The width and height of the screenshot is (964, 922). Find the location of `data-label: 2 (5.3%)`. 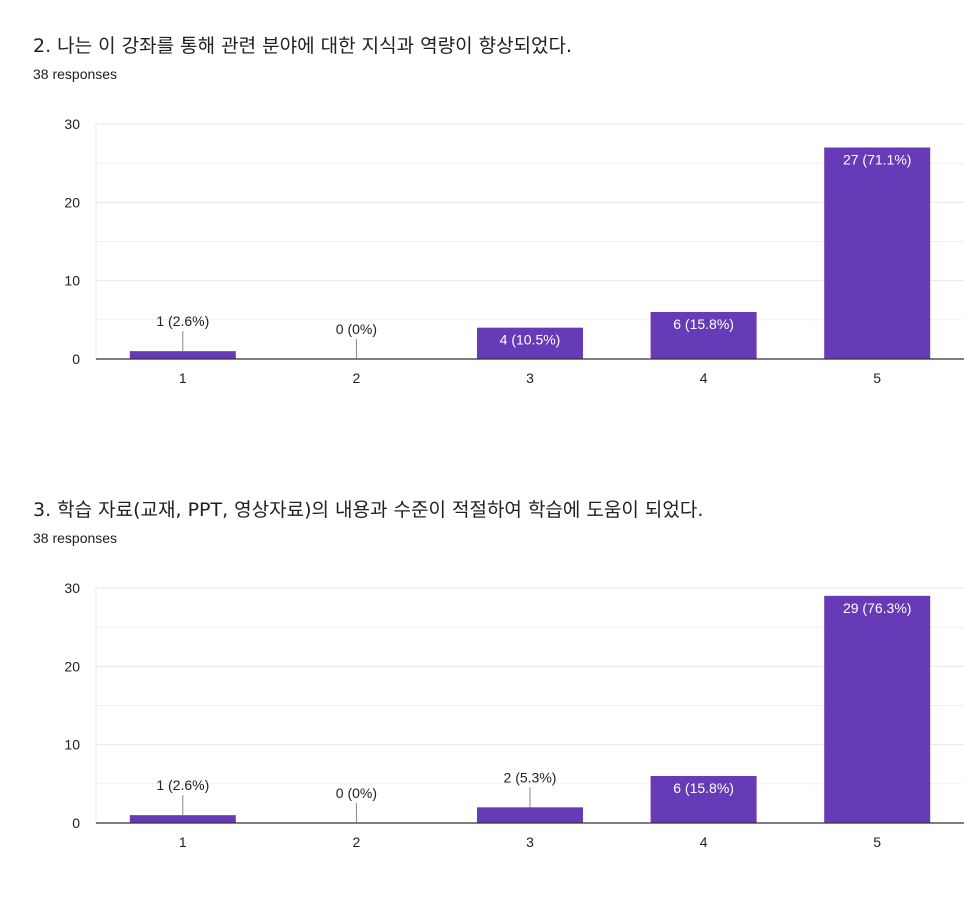

data-label: 2 (5.3%) is located at coordinates (530, 777).